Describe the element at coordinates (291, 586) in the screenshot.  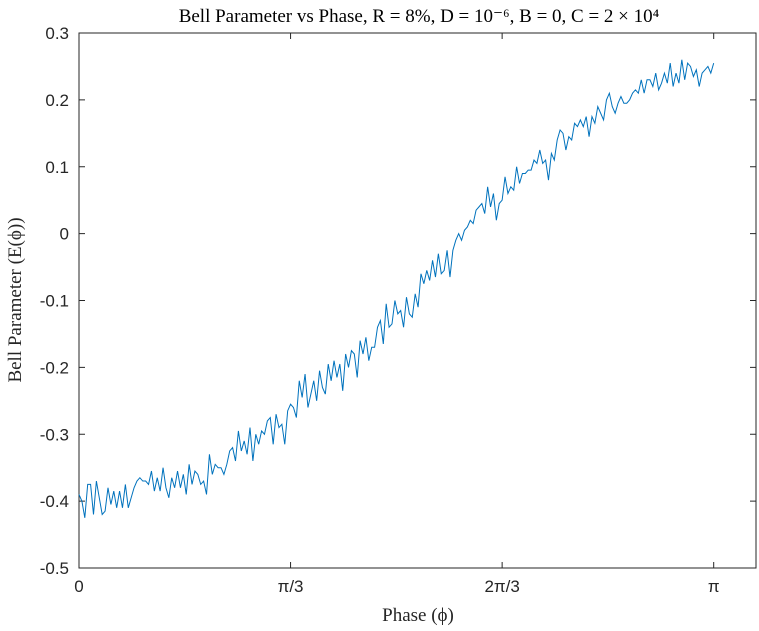
I see `x-tick-label: π/3` at that location.